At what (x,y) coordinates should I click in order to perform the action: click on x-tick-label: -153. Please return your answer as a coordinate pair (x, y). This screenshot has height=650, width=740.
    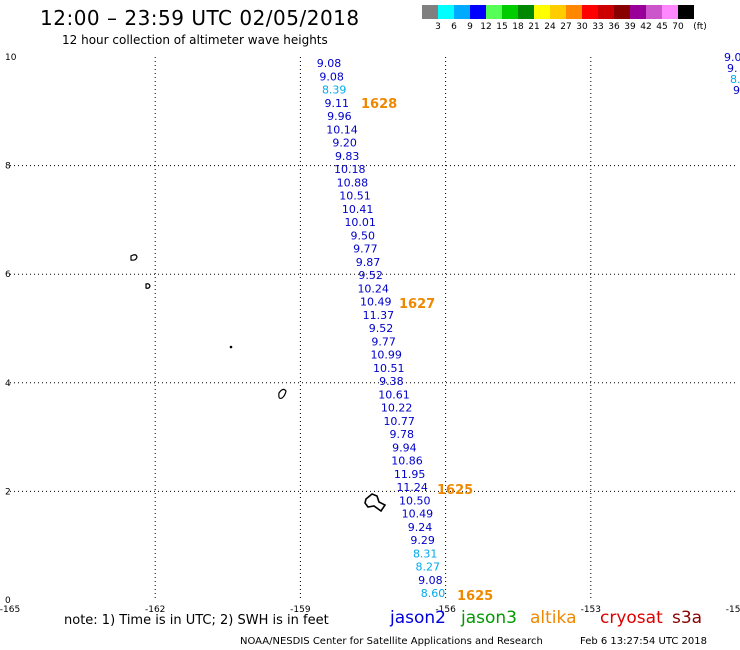
    Looking at the image, I should click on (591, 610).